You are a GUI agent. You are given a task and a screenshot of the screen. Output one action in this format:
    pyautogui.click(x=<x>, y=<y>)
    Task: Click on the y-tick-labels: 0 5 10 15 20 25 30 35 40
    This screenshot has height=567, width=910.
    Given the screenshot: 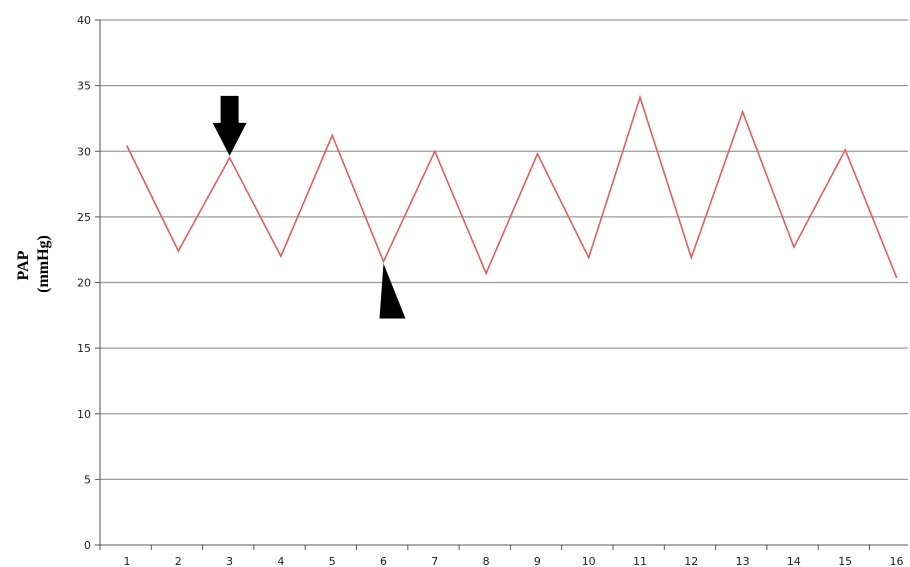 What is the action you would take?
    pyautogui.click(x=84, y=283)
    